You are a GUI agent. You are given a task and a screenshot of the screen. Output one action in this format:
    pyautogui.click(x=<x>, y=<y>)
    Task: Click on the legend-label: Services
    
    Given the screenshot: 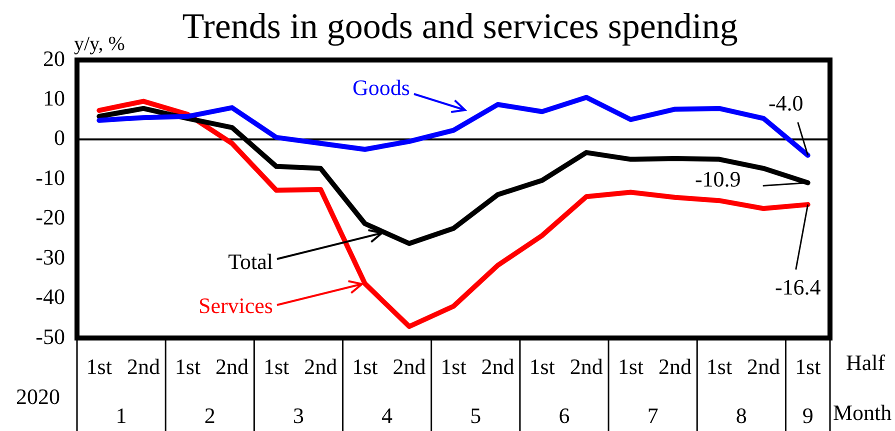 What is the action you would take?
    pyautogui.click(x=235, y=305)
    